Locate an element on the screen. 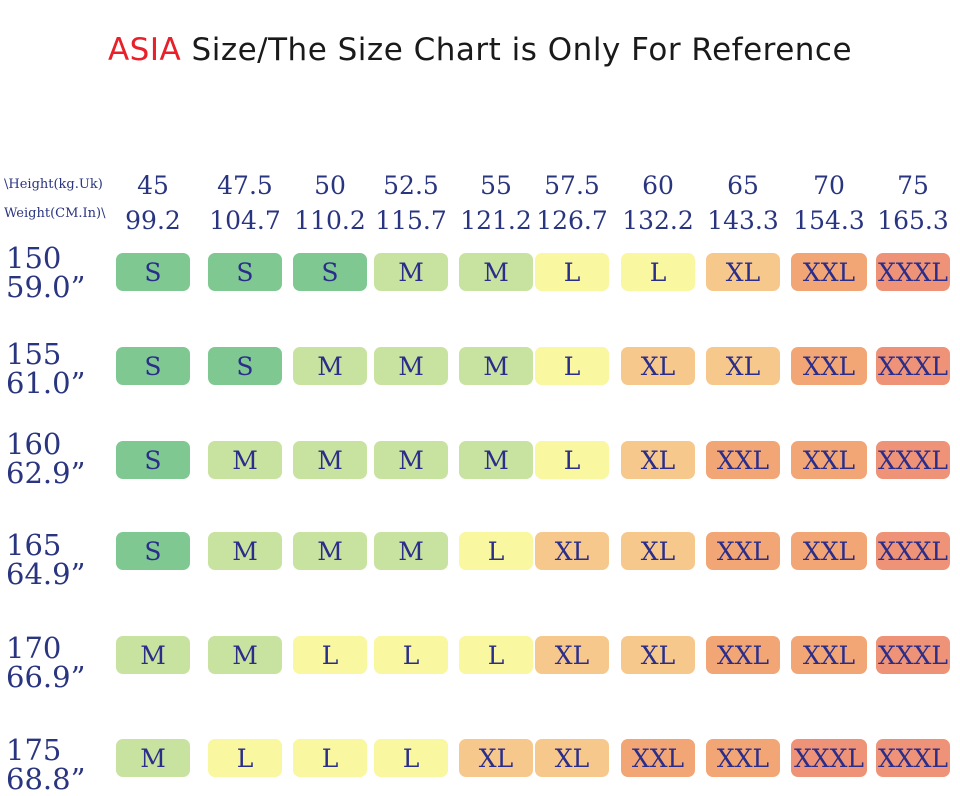 The image size is (960, 796). weight-lb-header: 154.3 is located at coordinates (829, 220).